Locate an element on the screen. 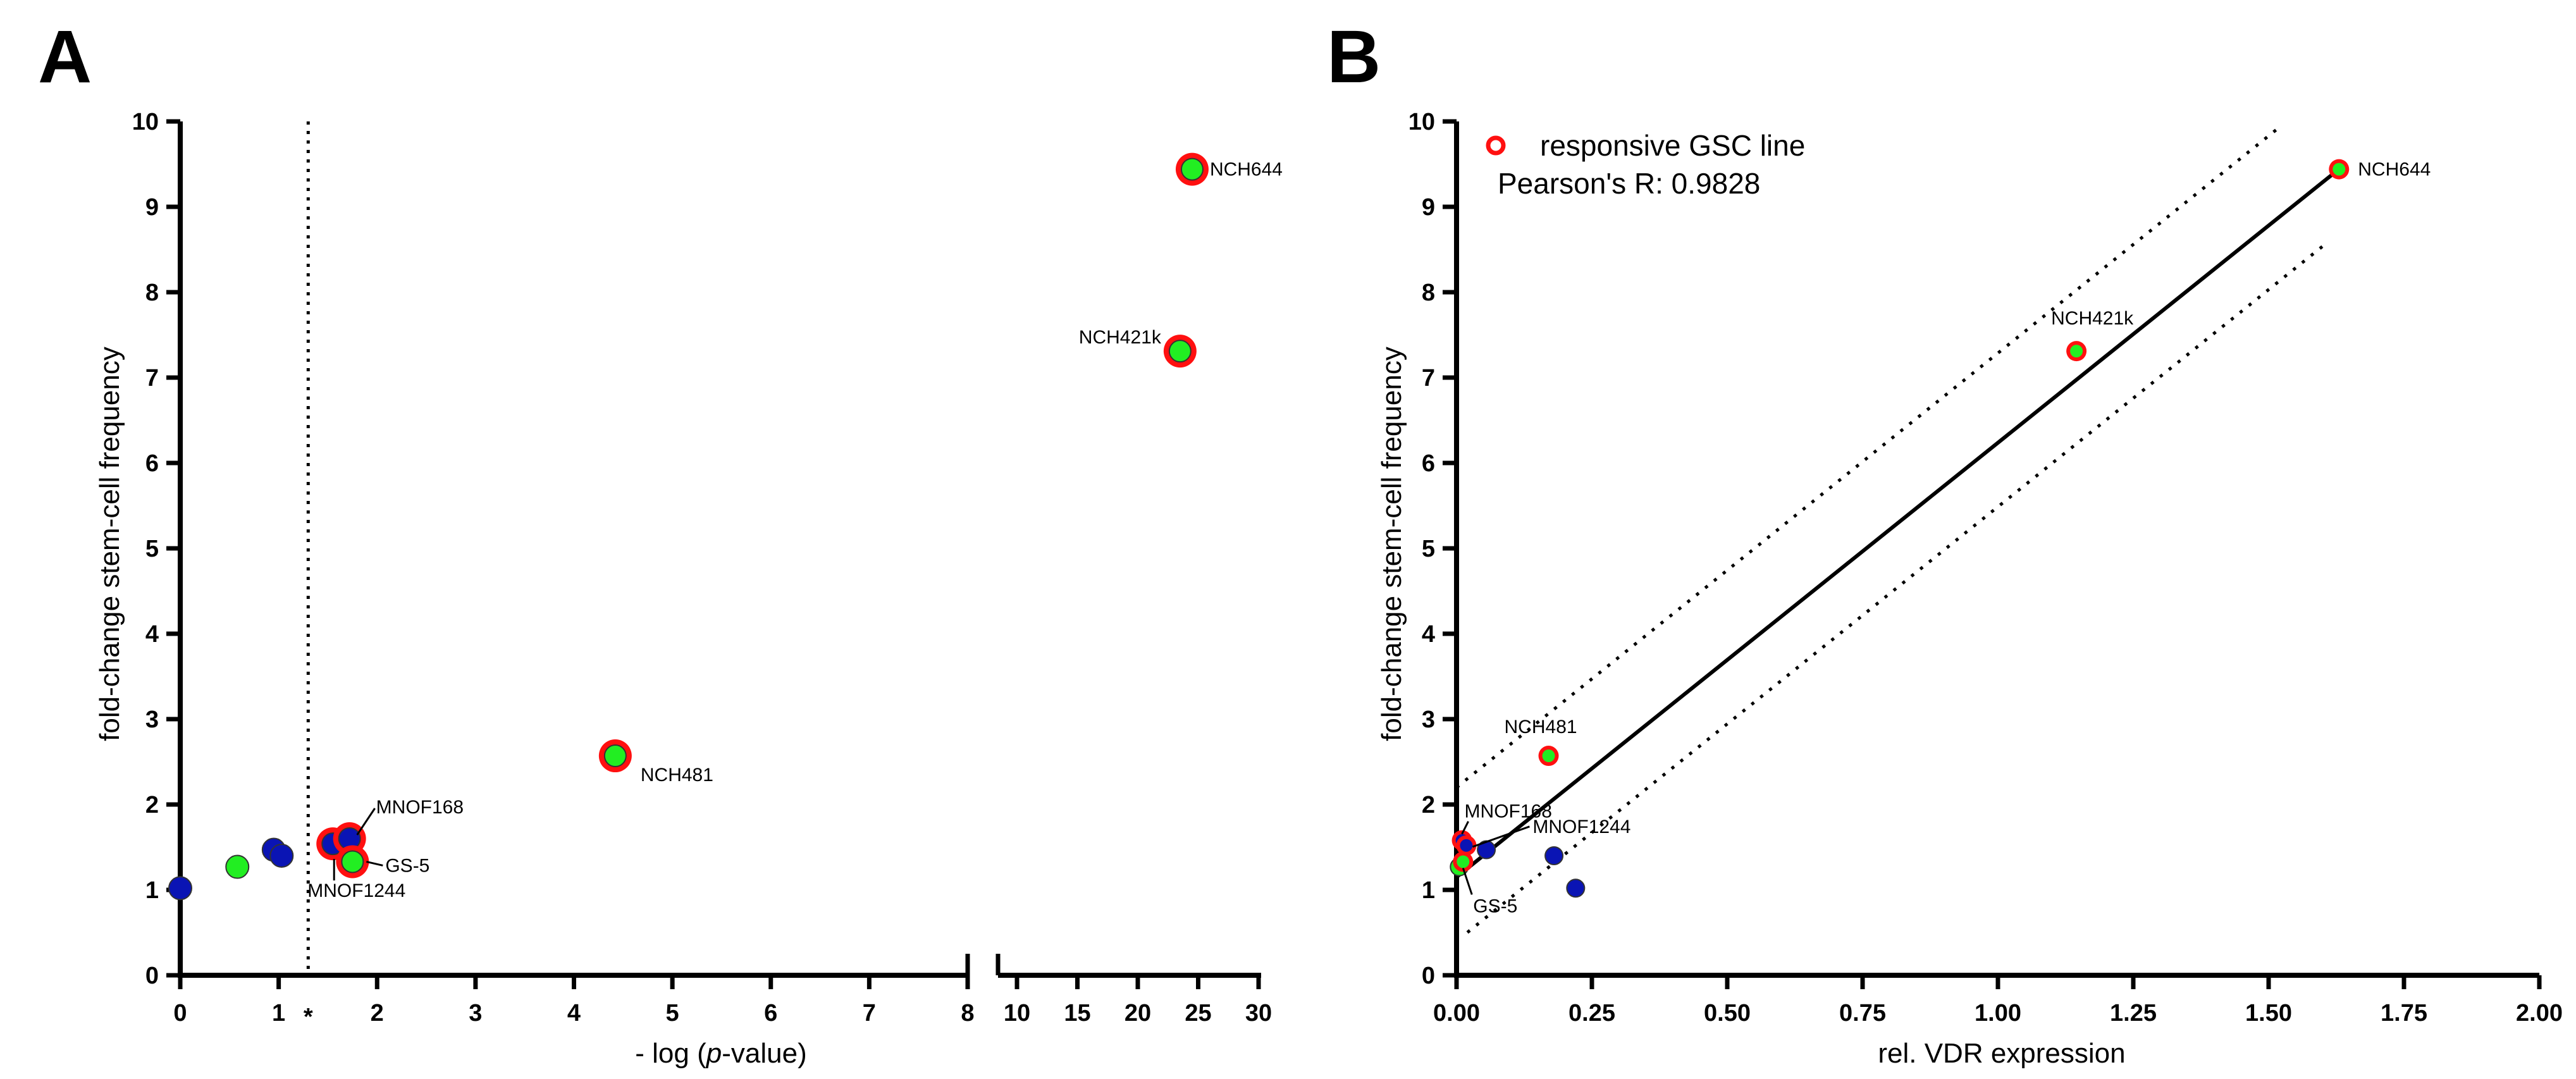 The width and height of the screenshot is (2576, 1079). panel-a-ylabel: fold-change stem-cell frequency is located at coordinates (109, 544).